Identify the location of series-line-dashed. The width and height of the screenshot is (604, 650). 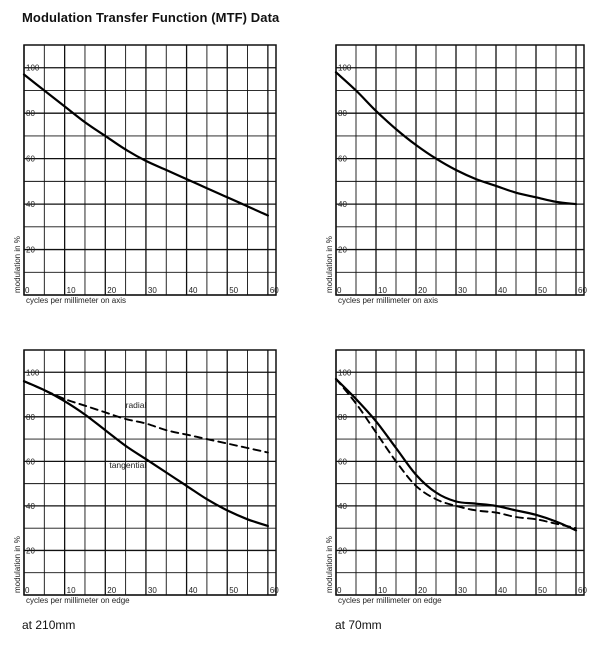
(456, 454).